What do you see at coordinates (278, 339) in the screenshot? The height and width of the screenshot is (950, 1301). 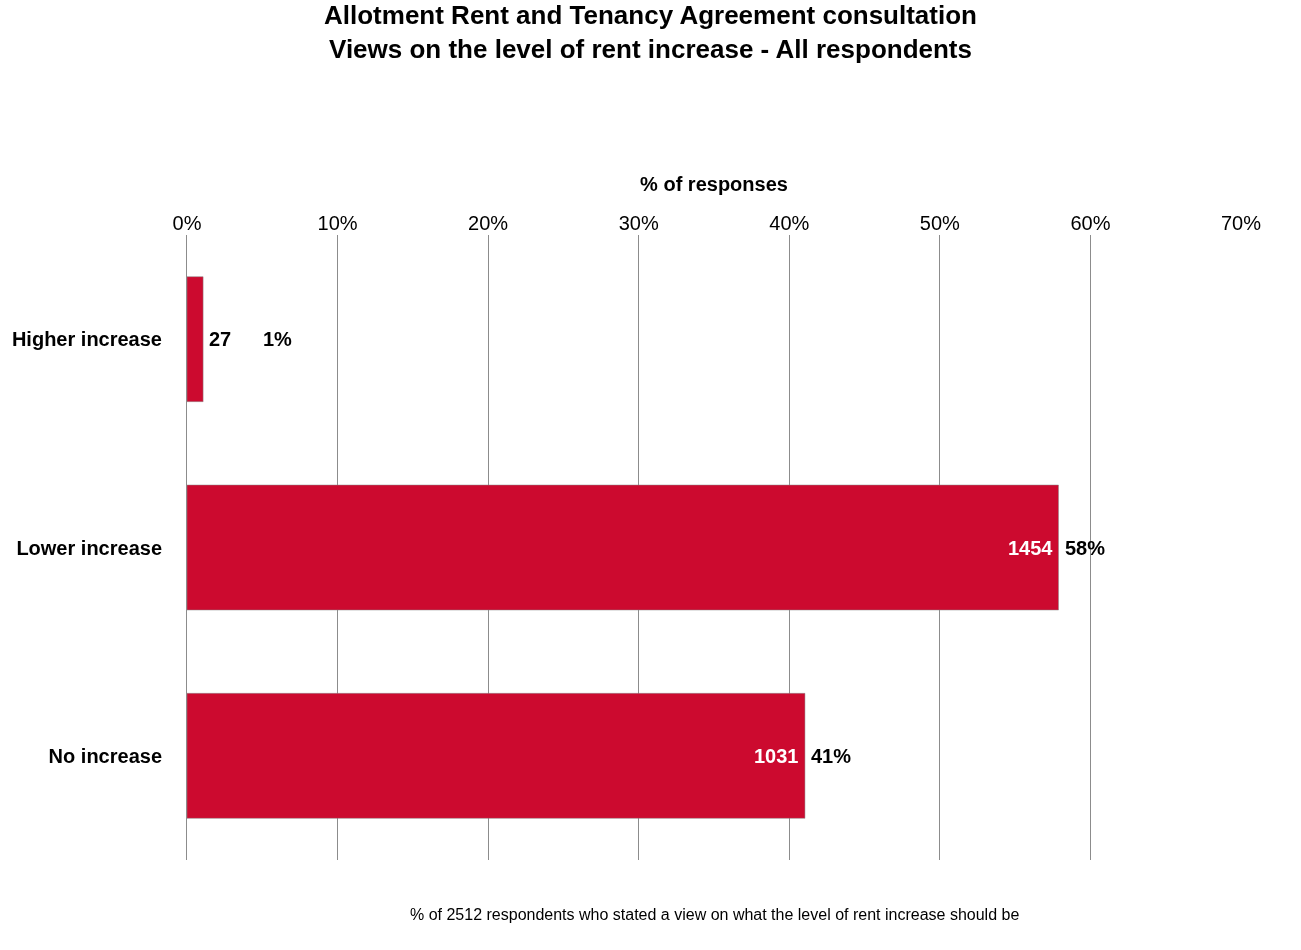 I see `data-label: 1%` at bounding box center [278, 339].